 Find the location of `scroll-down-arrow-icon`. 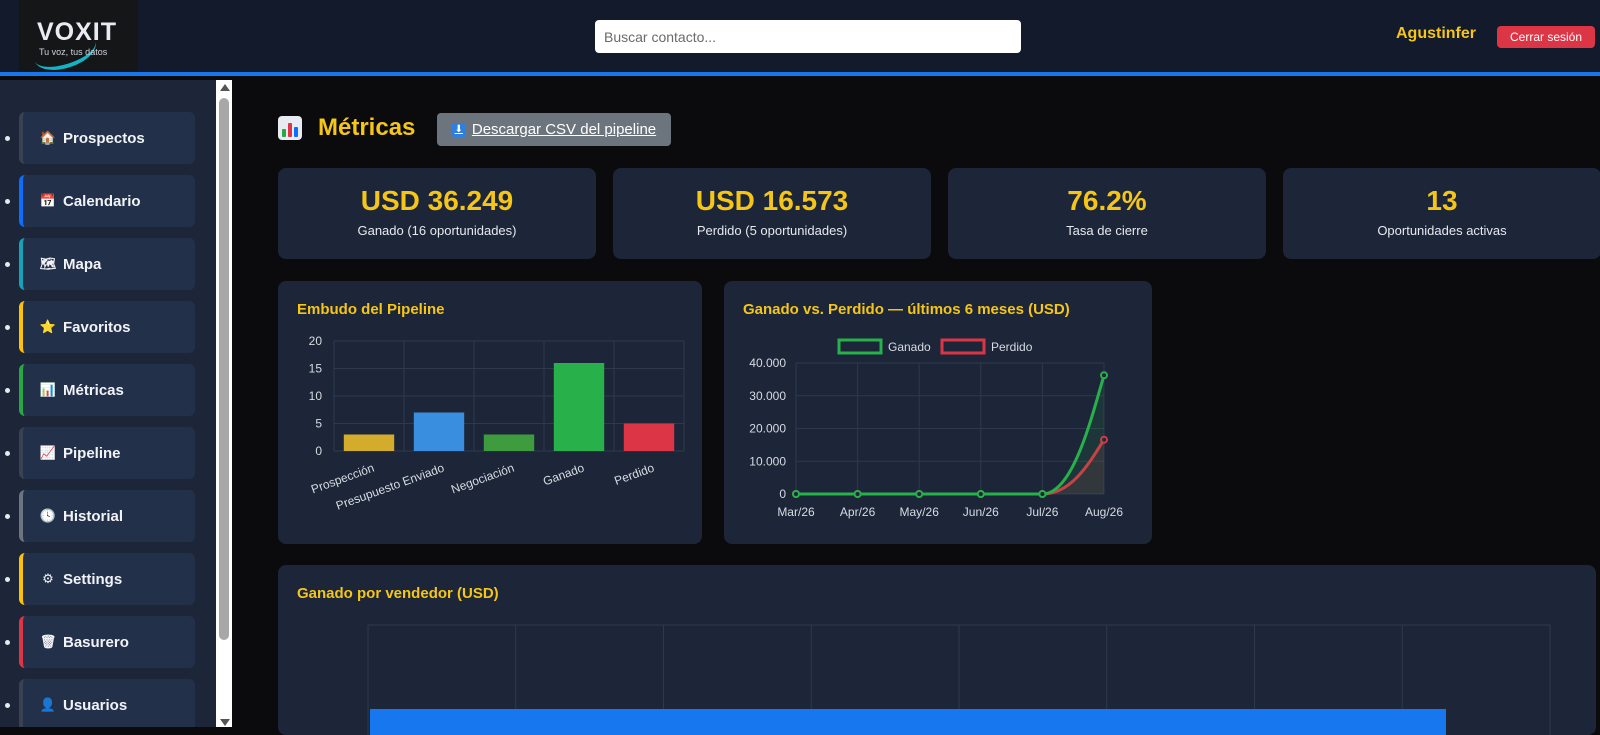

scroll-down-arrow-icon is located at coordinates (225, 722).